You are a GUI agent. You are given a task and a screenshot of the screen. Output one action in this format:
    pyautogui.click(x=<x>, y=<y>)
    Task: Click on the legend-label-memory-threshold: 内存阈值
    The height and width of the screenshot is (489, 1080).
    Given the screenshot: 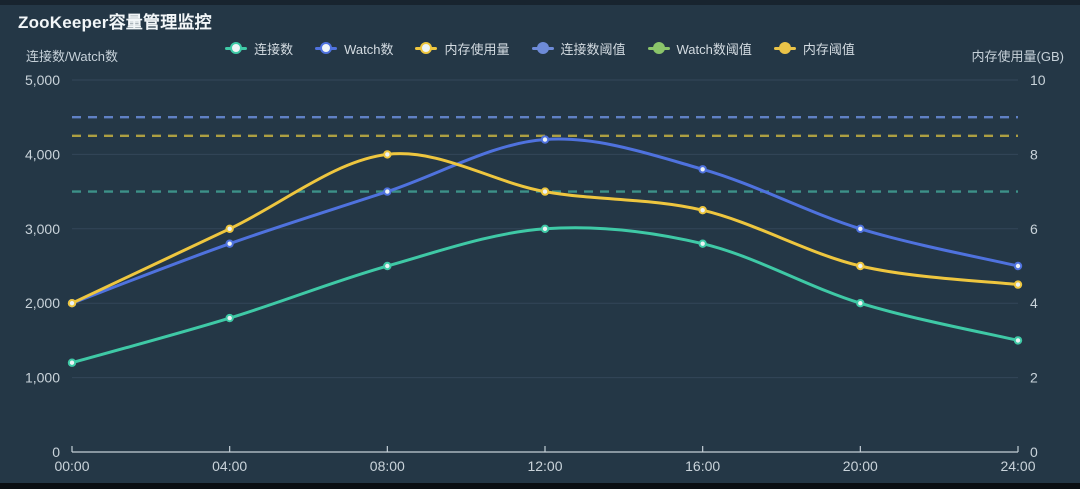 What is the action you would take?
    pyautogui.click(x=828, y=49)
    